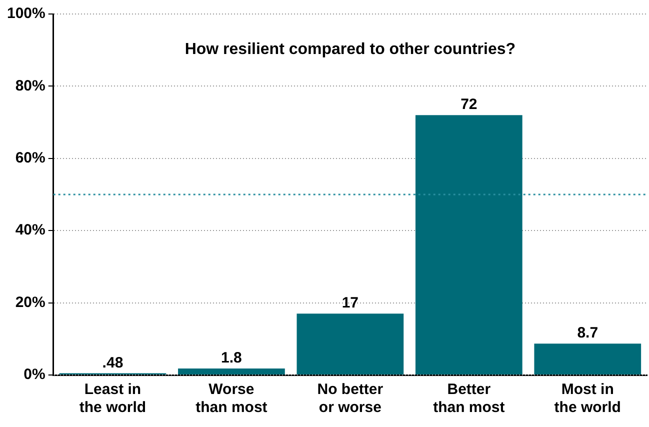 This screenshot has height=427, width=649. I want to click on y-tick-label: 80%, so click(30, 85).